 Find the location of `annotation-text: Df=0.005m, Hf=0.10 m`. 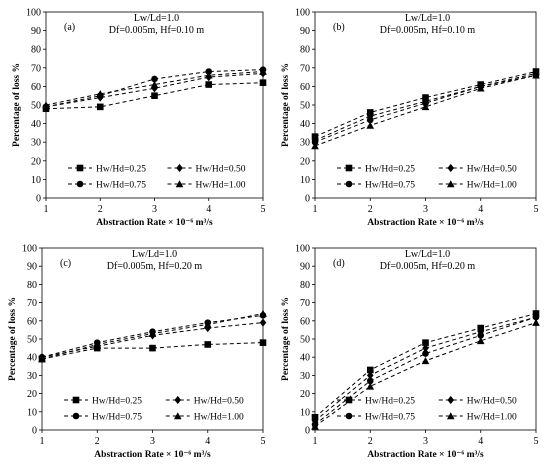

annotation-text: Df=0.005m, Hf=0.10 m is located at coordinates (428, 30).